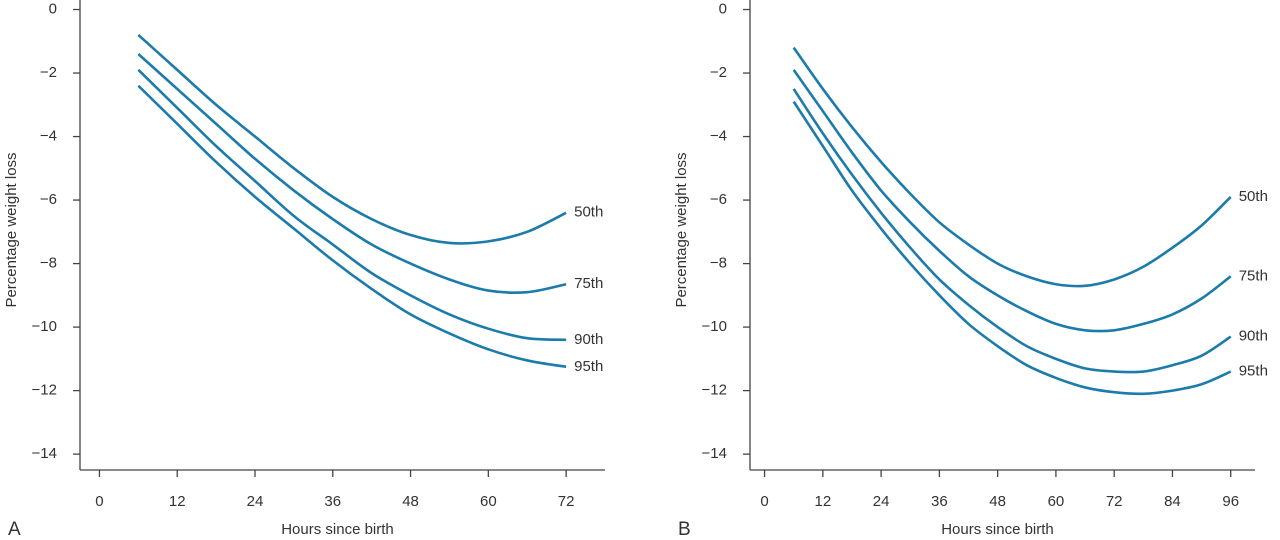 This screenshot has height=540, width=1280. Describe the element at coordinates (684, 529) in the screenshot. I see `panel-label: B` at that location.